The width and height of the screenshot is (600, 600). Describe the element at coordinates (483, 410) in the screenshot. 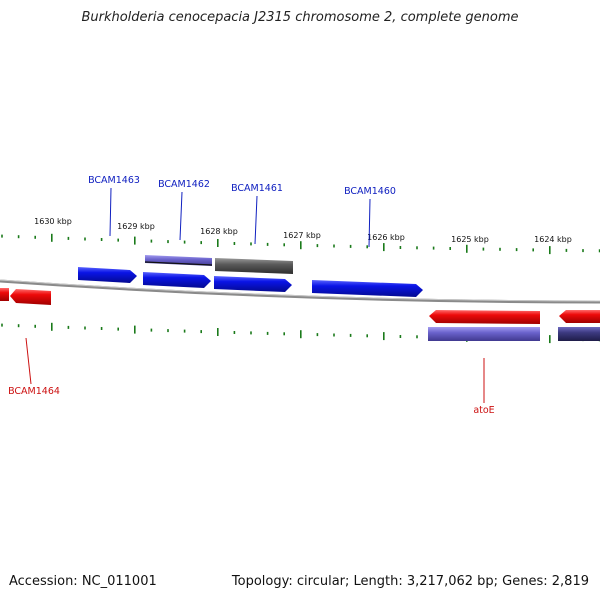

I see `gene-label-reverse: atoE` at that location.